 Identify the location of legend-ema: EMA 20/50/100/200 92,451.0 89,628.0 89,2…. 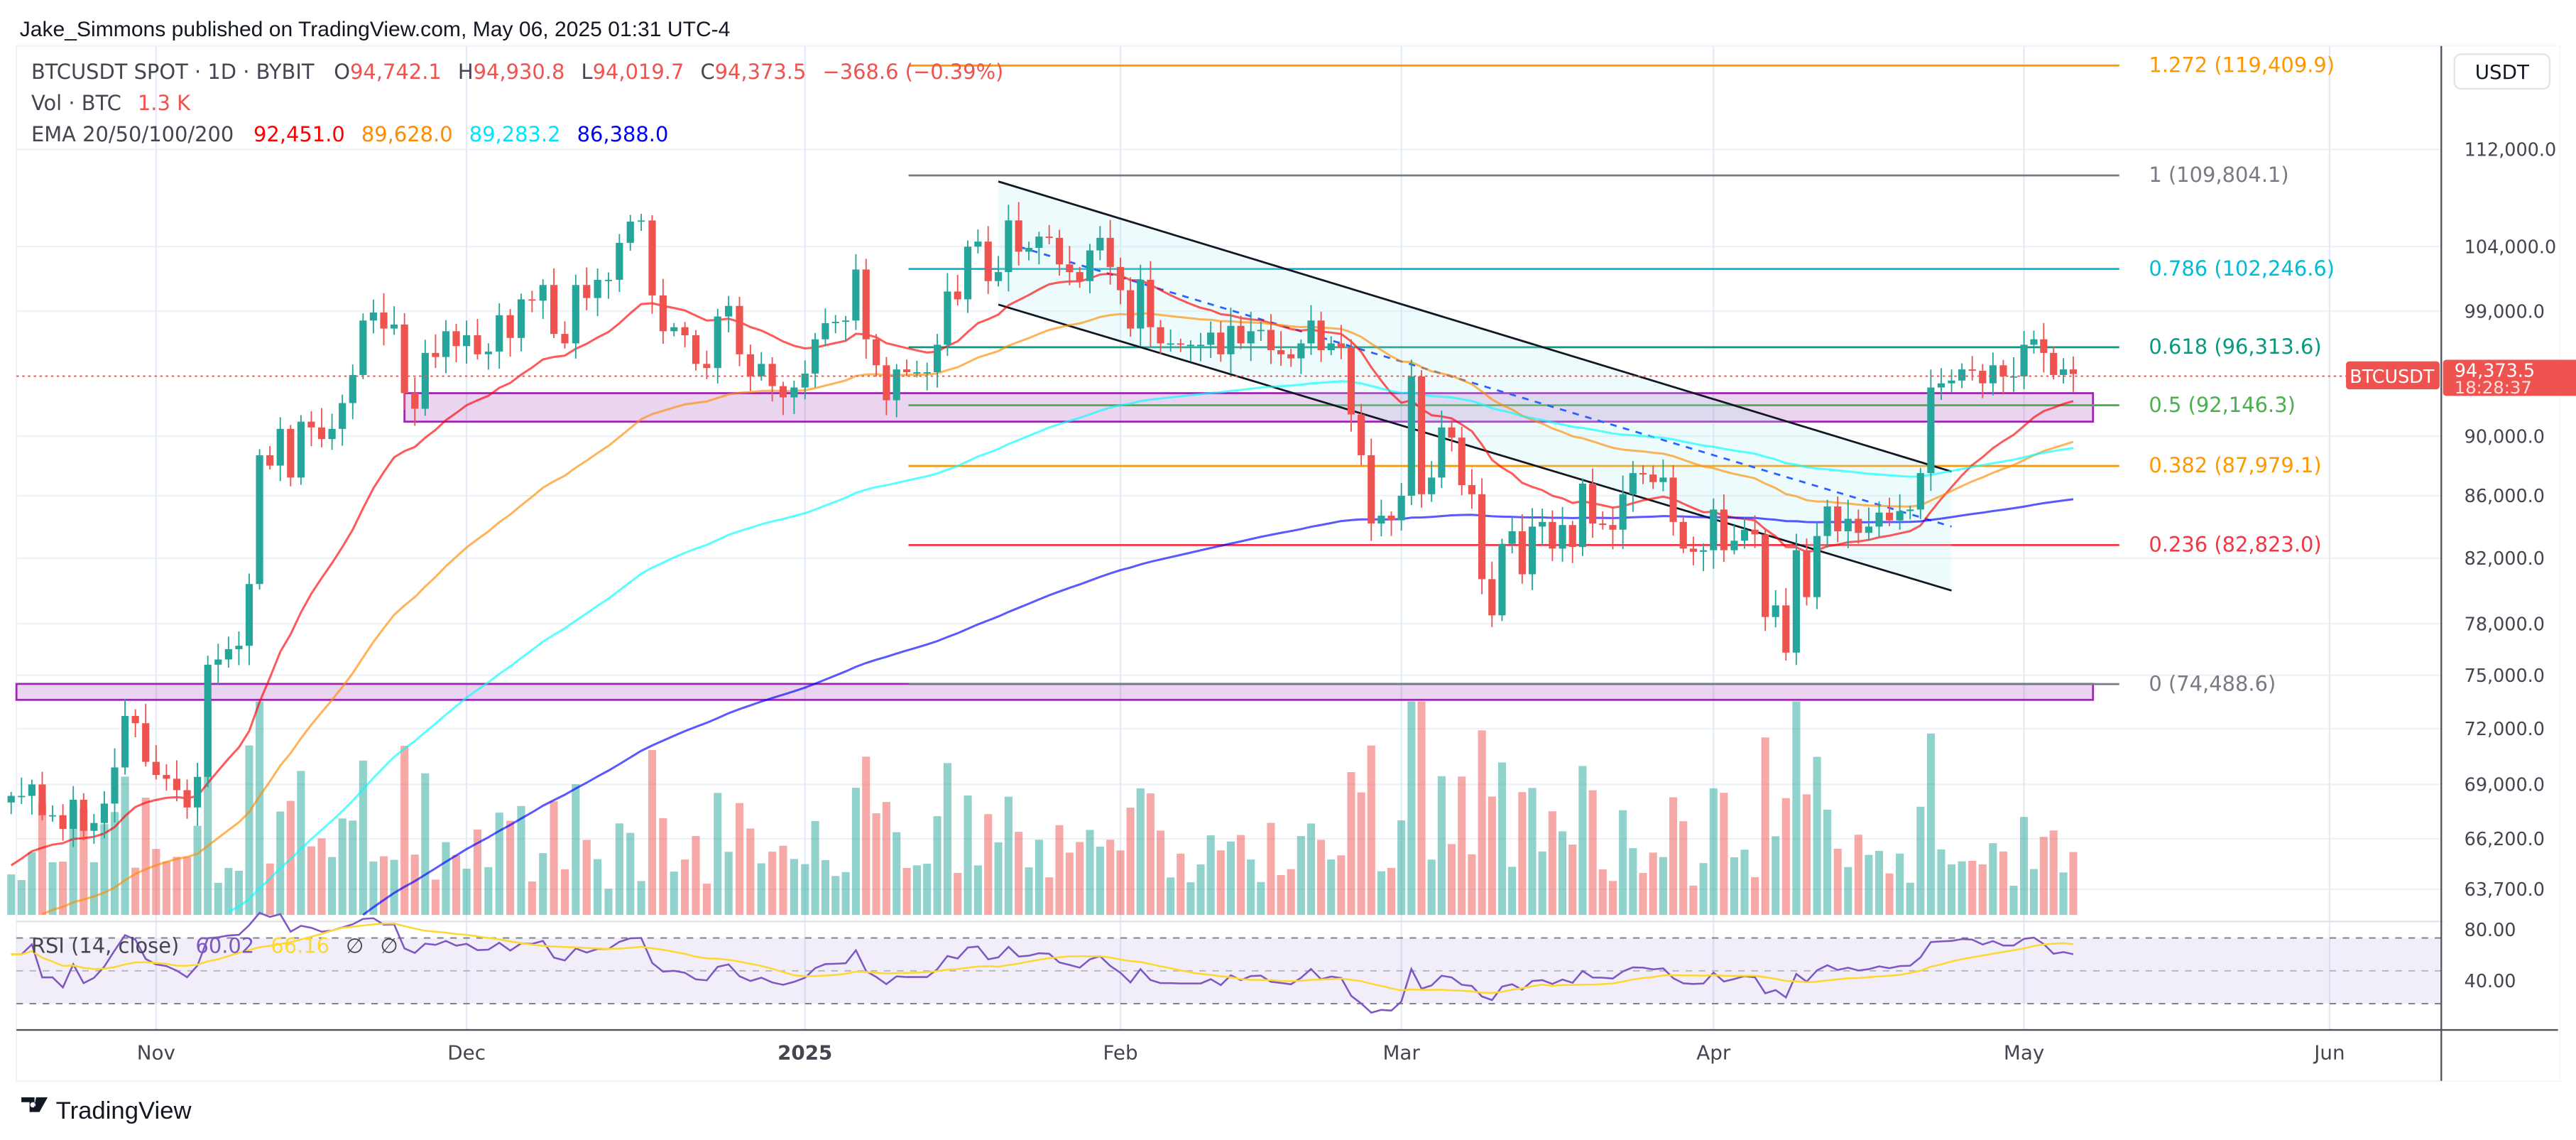
(349, 134).